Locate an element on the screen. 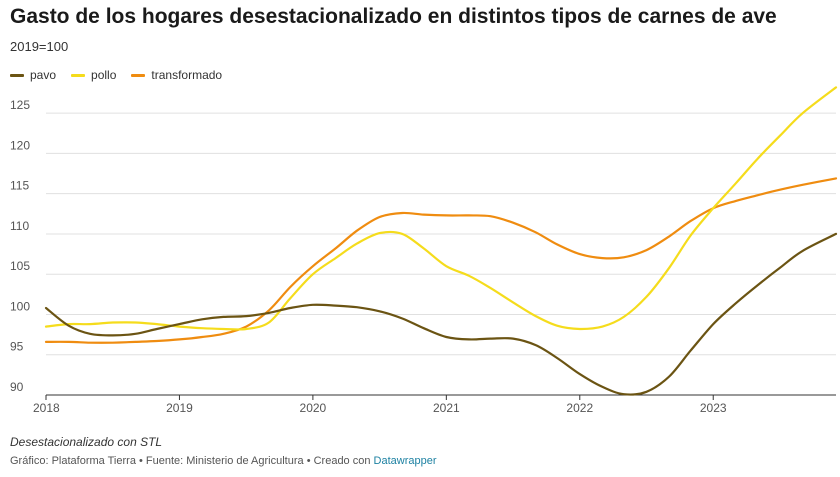  legend-item-pavo: pavo is located at coordinates (33, 75).